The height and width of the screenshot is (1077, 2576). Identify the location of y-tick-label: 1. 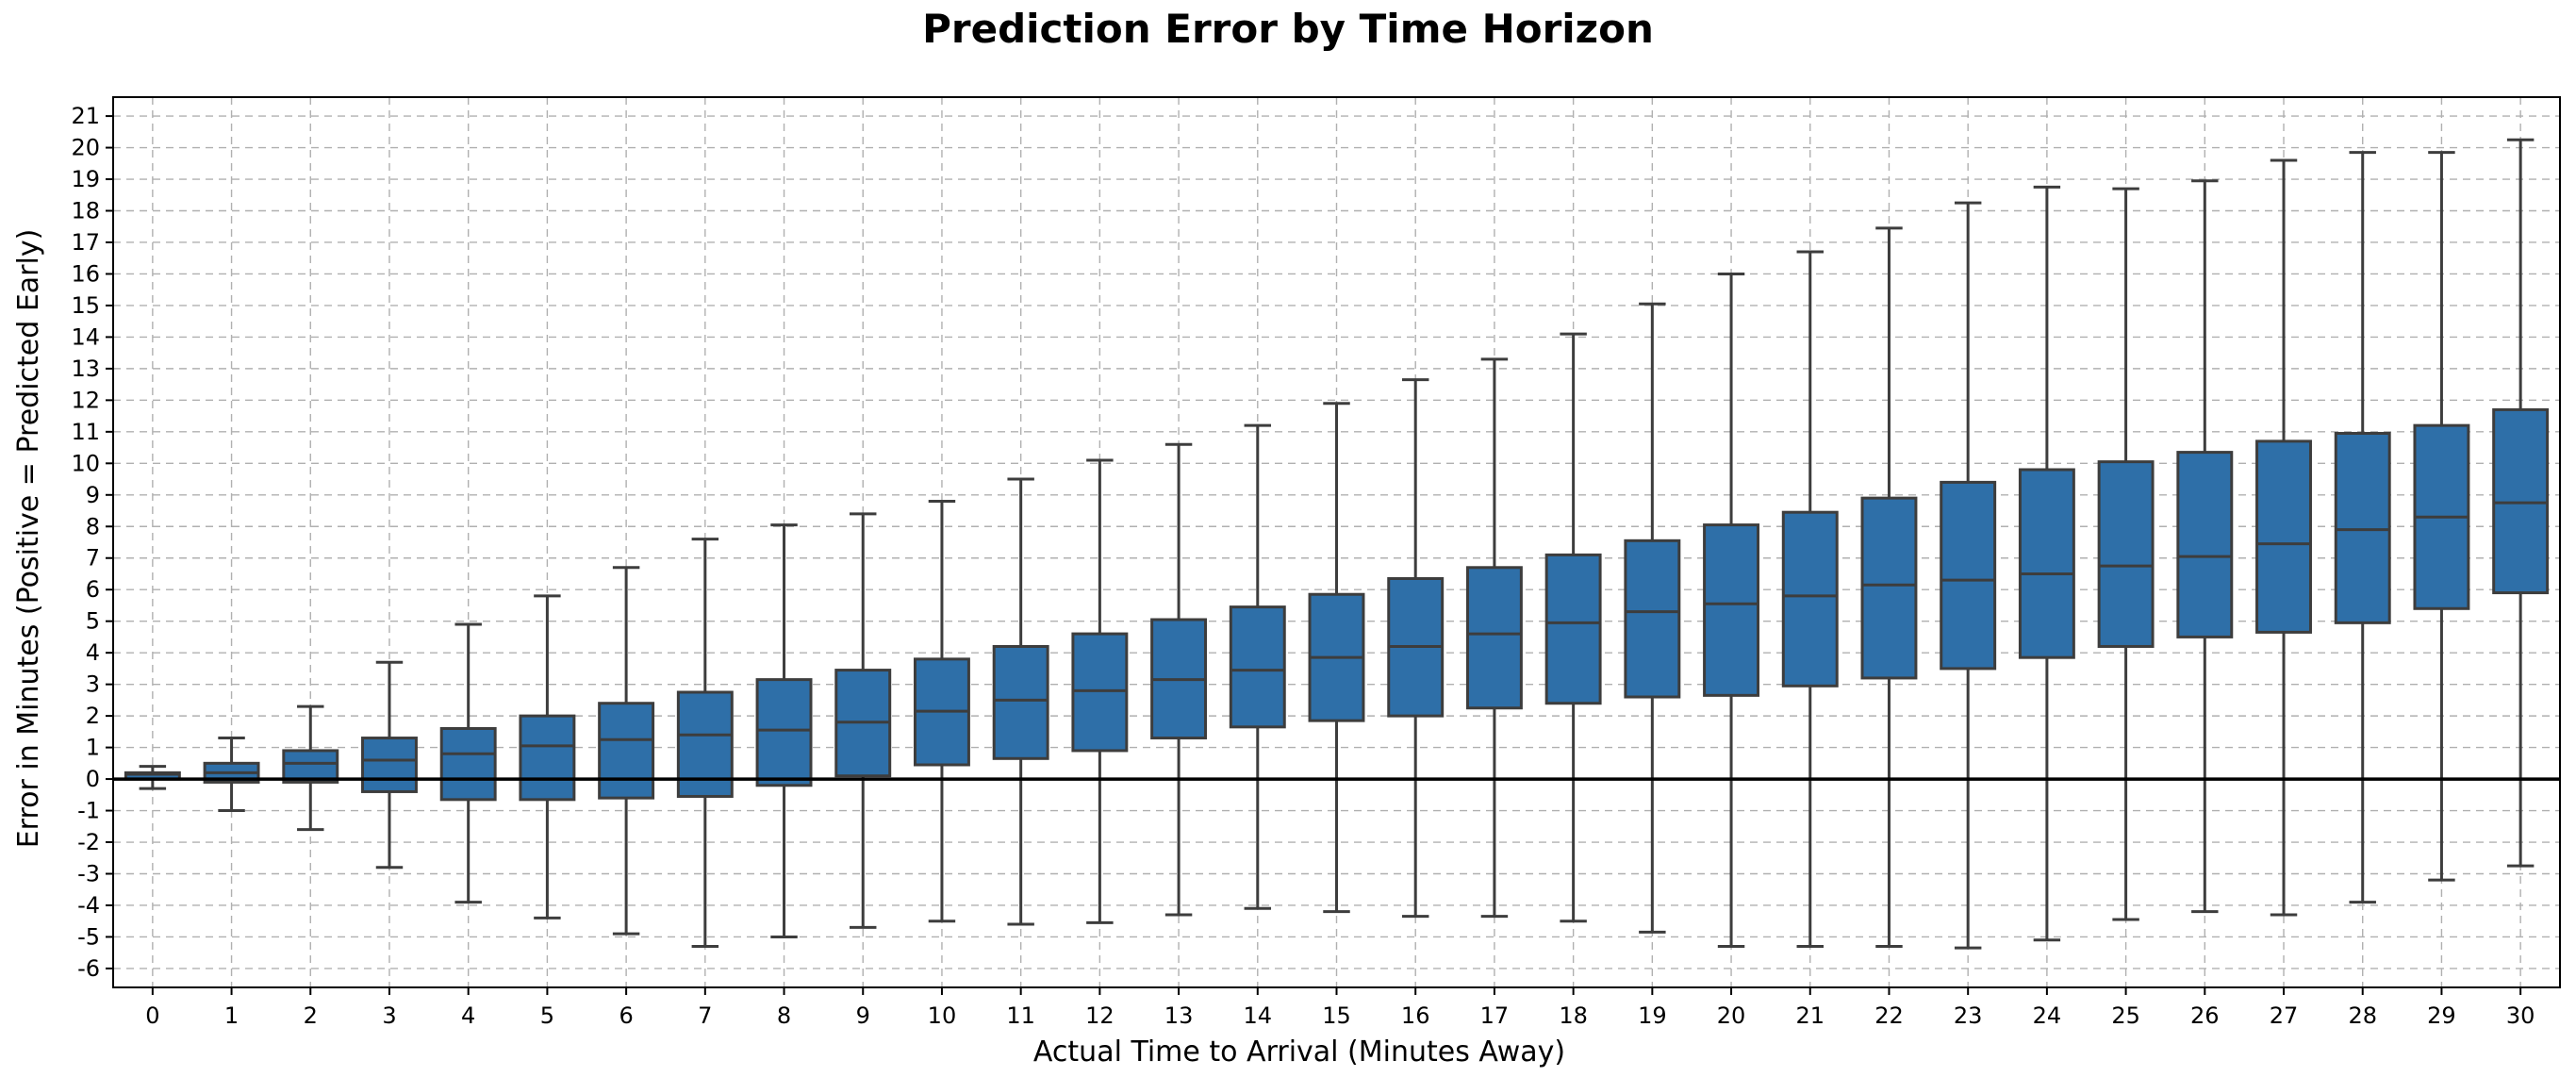
(93, 748).